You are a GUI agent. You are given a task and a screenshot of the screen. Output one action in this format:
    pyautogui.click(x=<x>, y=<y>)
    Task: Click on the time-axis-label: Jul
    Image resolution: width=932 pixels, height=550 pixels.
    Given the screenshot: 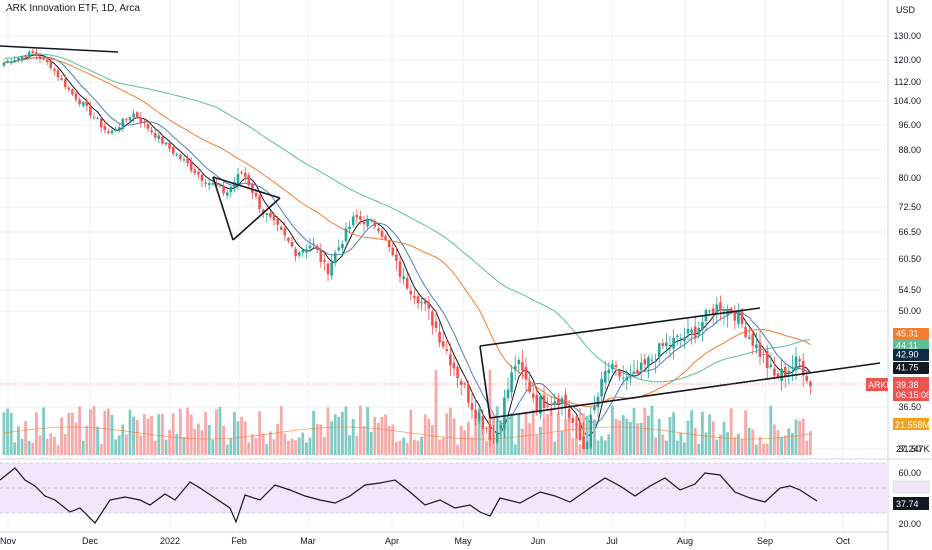 What is the action you would take?
    pyautogui.click(x=612, y=541)
    